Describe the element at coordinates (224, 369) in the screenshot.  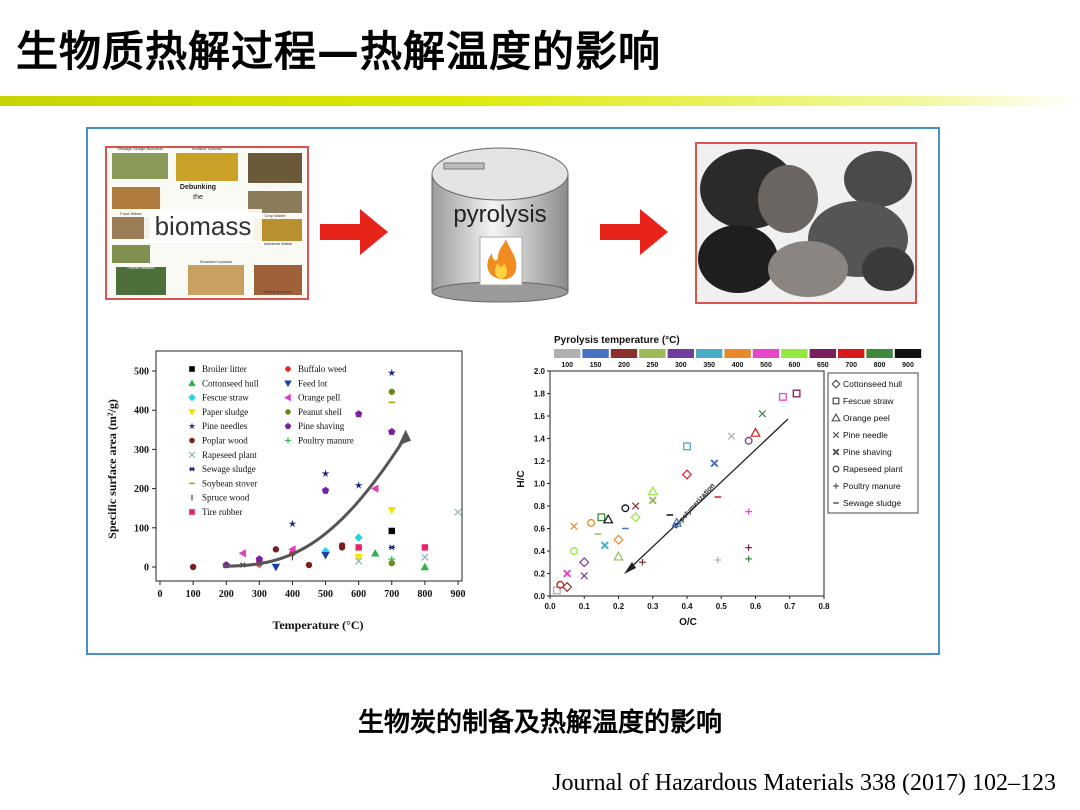
I see `legend-label: Broiler litter` at that location.